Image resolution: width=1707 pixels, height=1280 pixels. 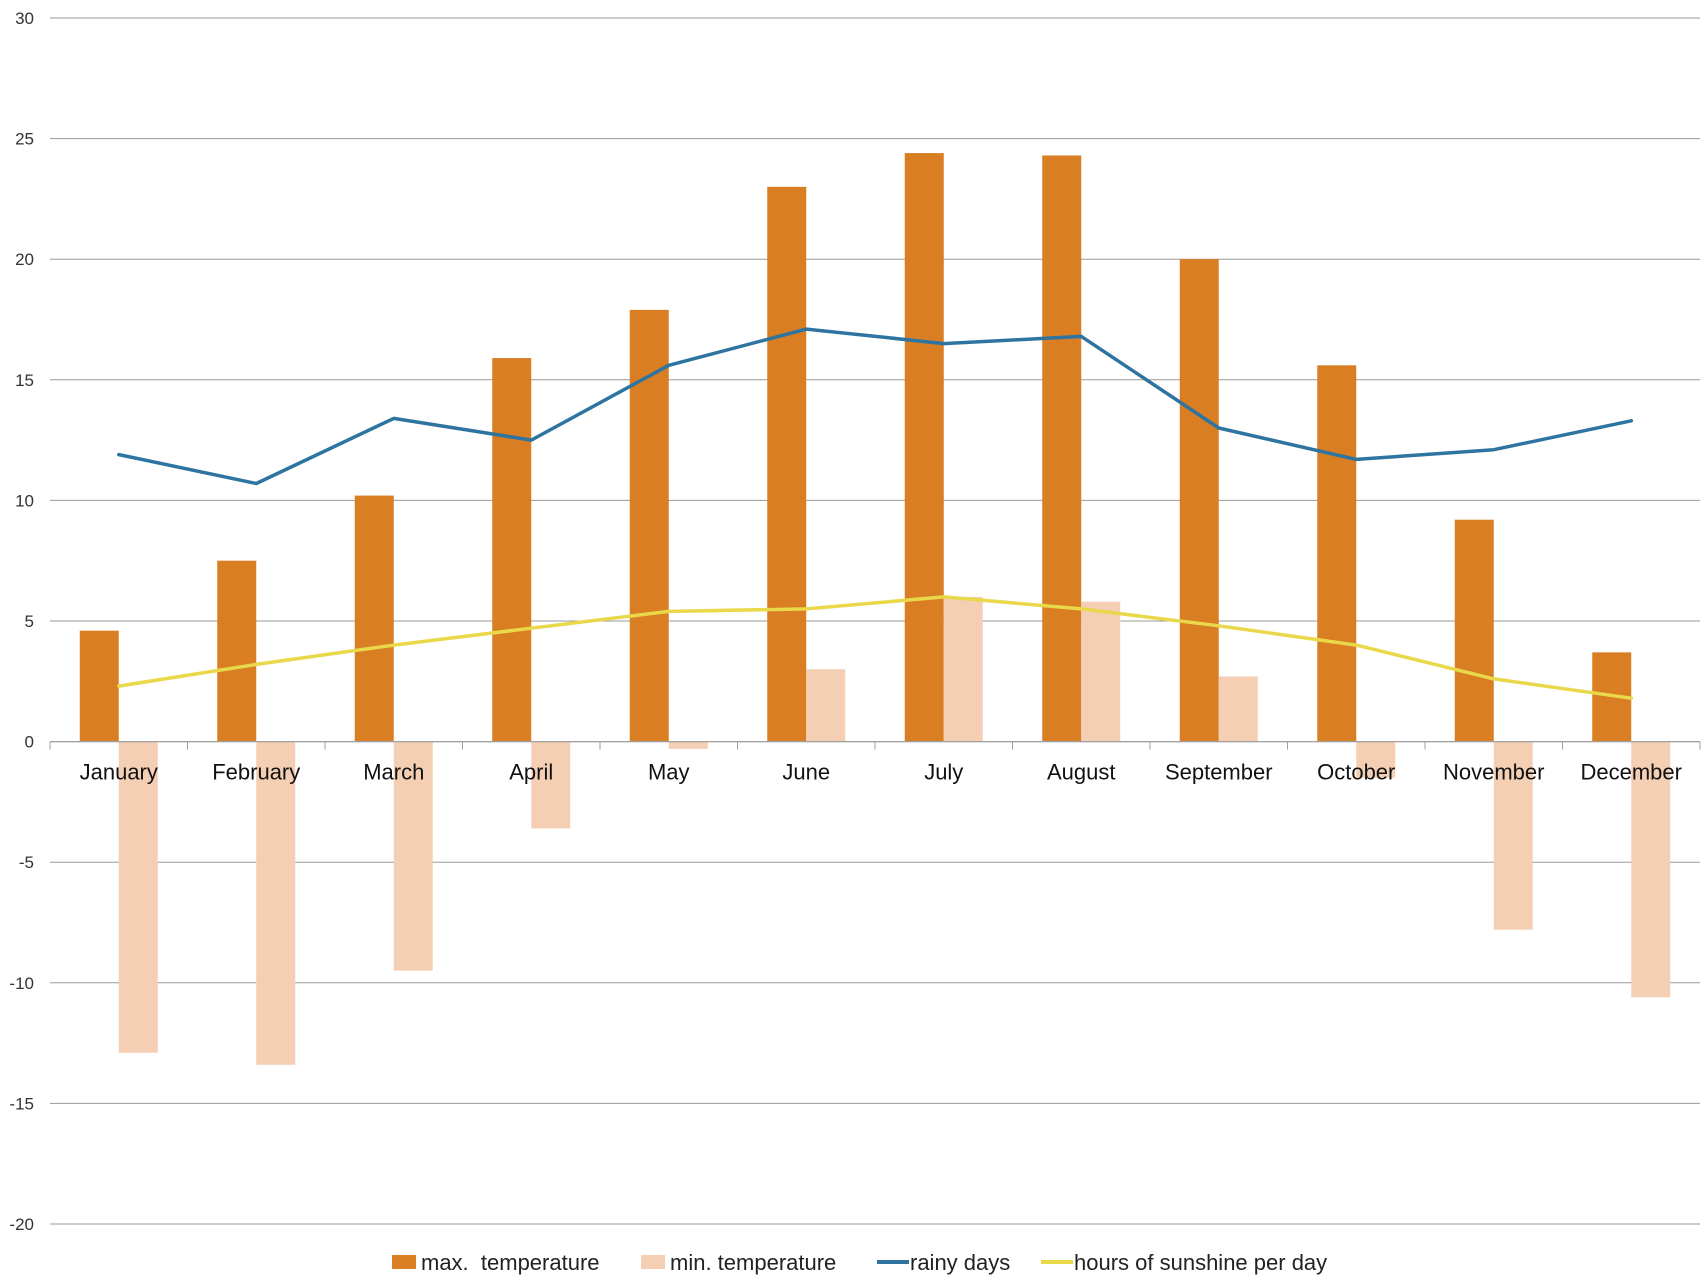 I want to click on legend-sunshine-hours-label: hours of sunshine per day, so click(x=1200, y=1262).